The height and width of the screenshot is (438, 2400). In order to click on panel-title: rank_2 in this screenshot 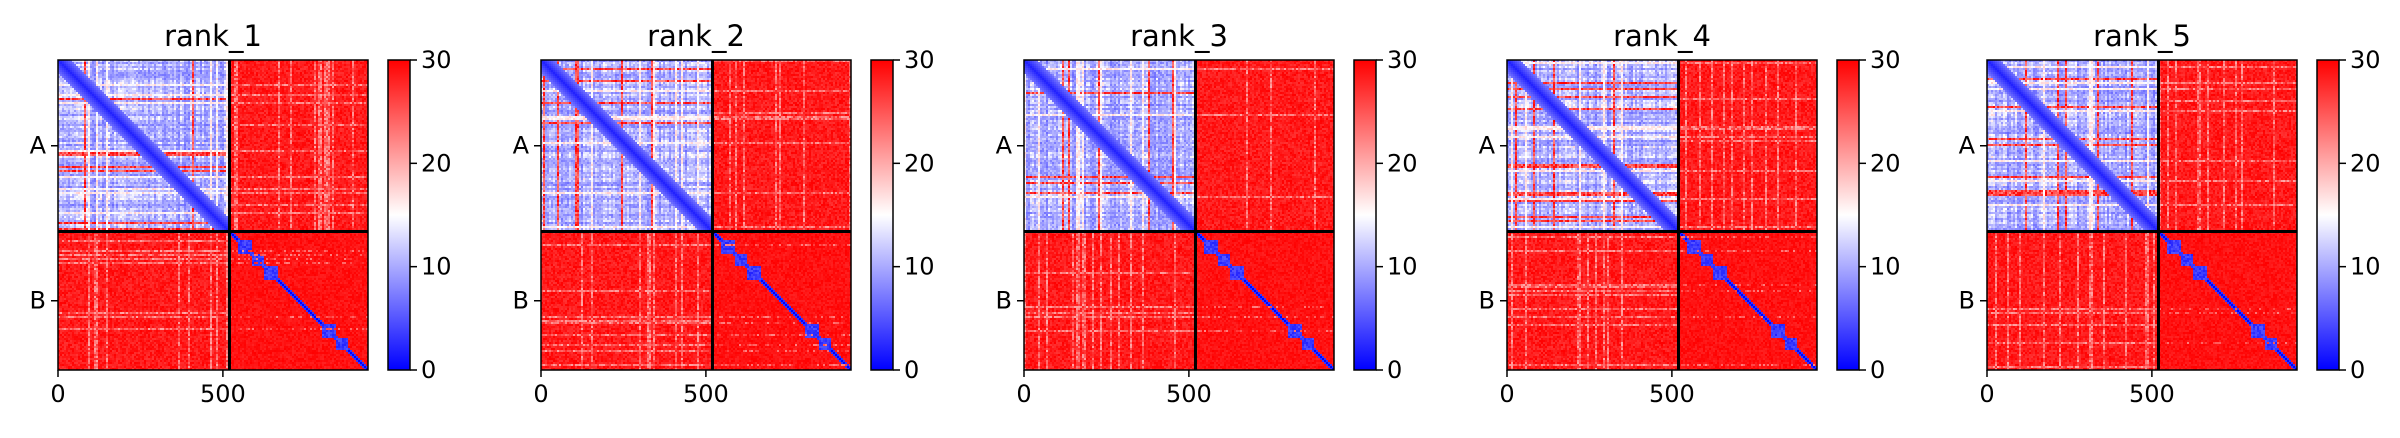, I will do `click(696, 36)`.